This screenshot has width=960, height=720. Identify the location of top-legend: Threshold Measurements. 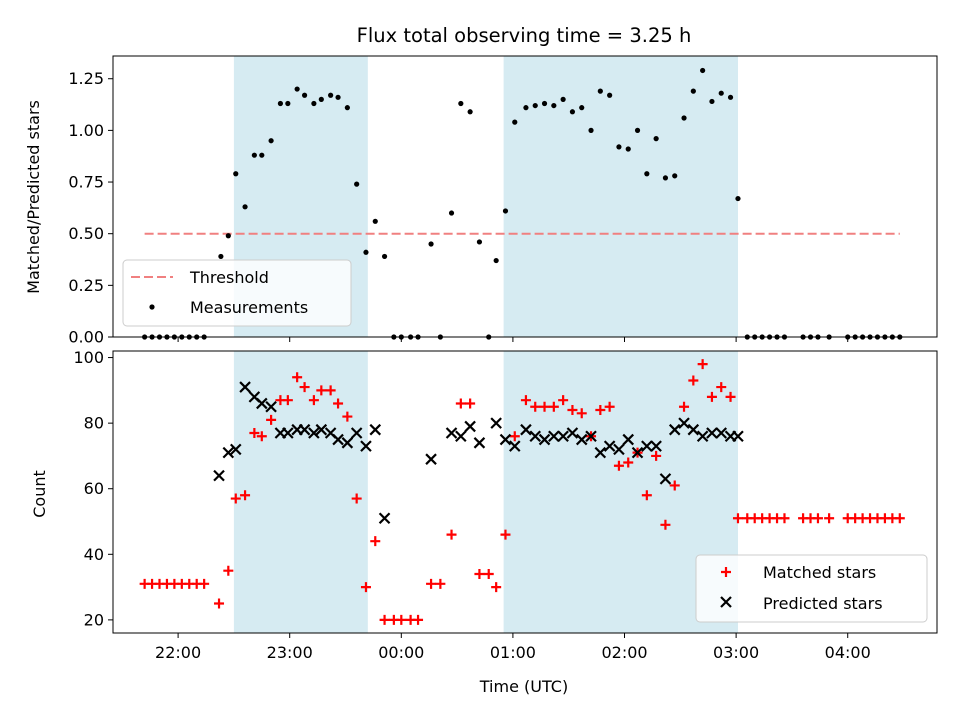
(237, 293).